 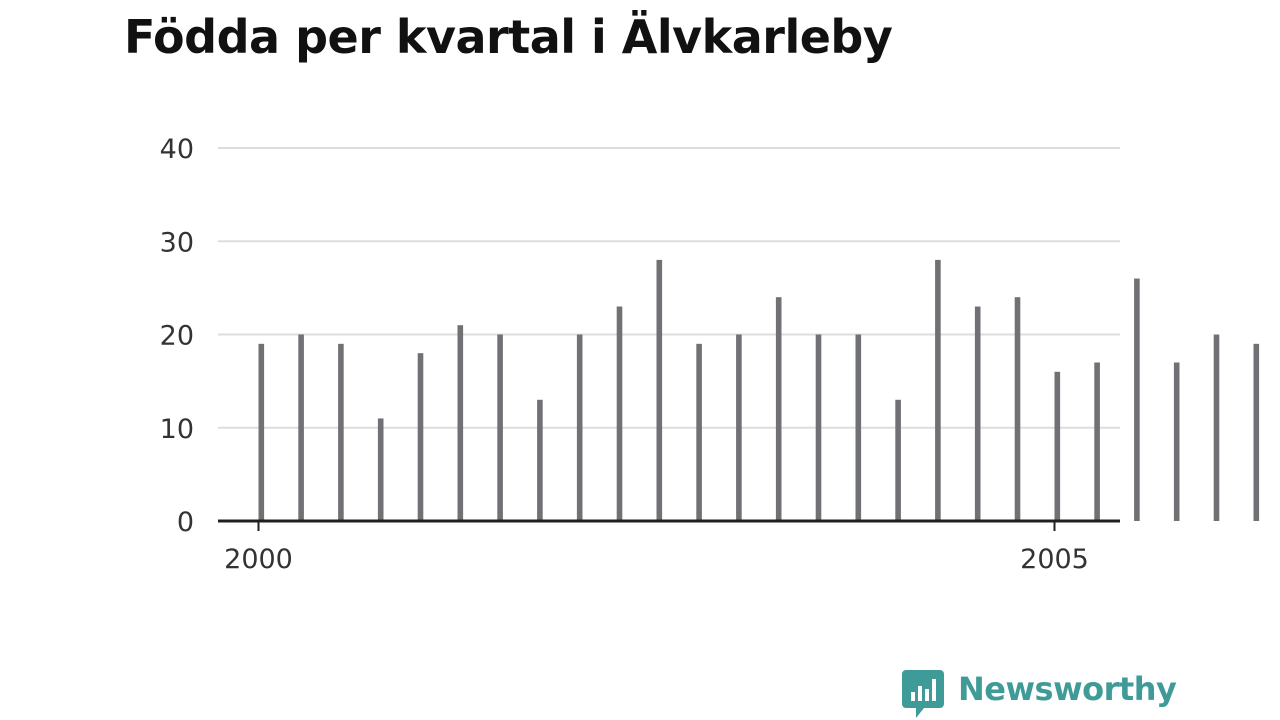 What do you see at coordinates (923, 694) in the screenshot?
I see `newsworthy-logo-icon` at bounding box center [923, 694].